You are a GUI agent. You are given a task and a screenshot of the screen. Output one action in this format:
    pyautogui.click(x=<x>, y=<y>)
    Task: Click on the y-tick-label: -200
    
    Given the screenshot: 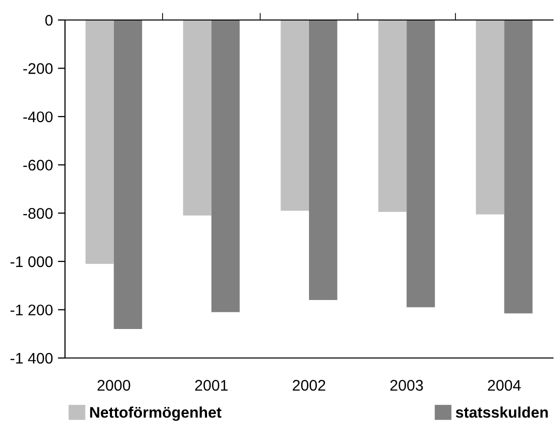 What is the action you would take?
    pyautogui.click(x=38, y=68)
    